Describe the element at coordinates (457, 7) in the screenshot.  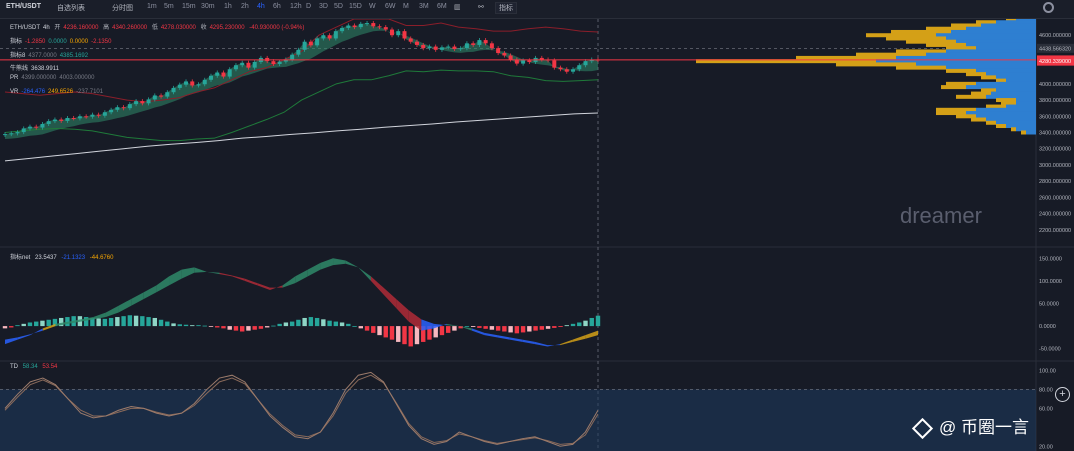
I see `chart-type-icon: ▥` at that location.